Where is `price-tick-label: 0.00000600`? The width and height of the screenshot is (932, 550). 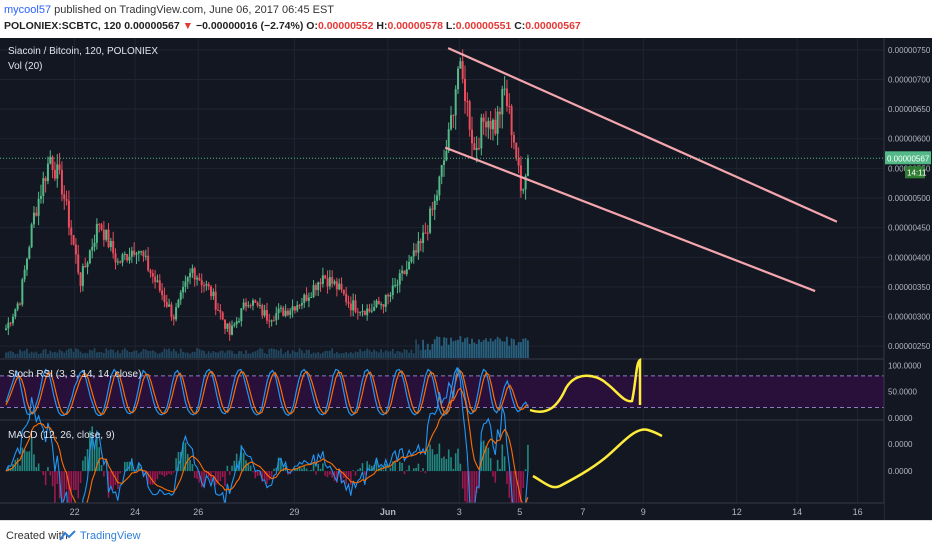 price-tick-label: 0.00000600 is located at coordinates (909, 139).